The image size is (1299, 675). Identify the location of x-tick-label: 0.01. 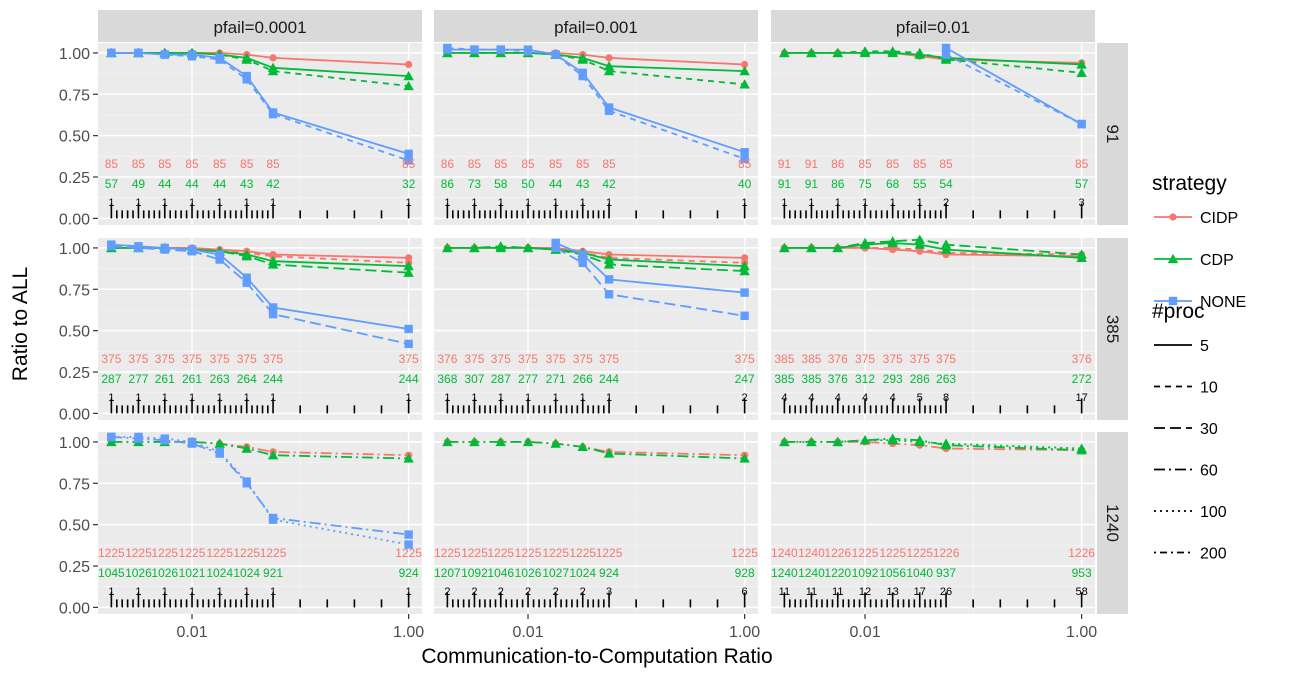
(191, 632).